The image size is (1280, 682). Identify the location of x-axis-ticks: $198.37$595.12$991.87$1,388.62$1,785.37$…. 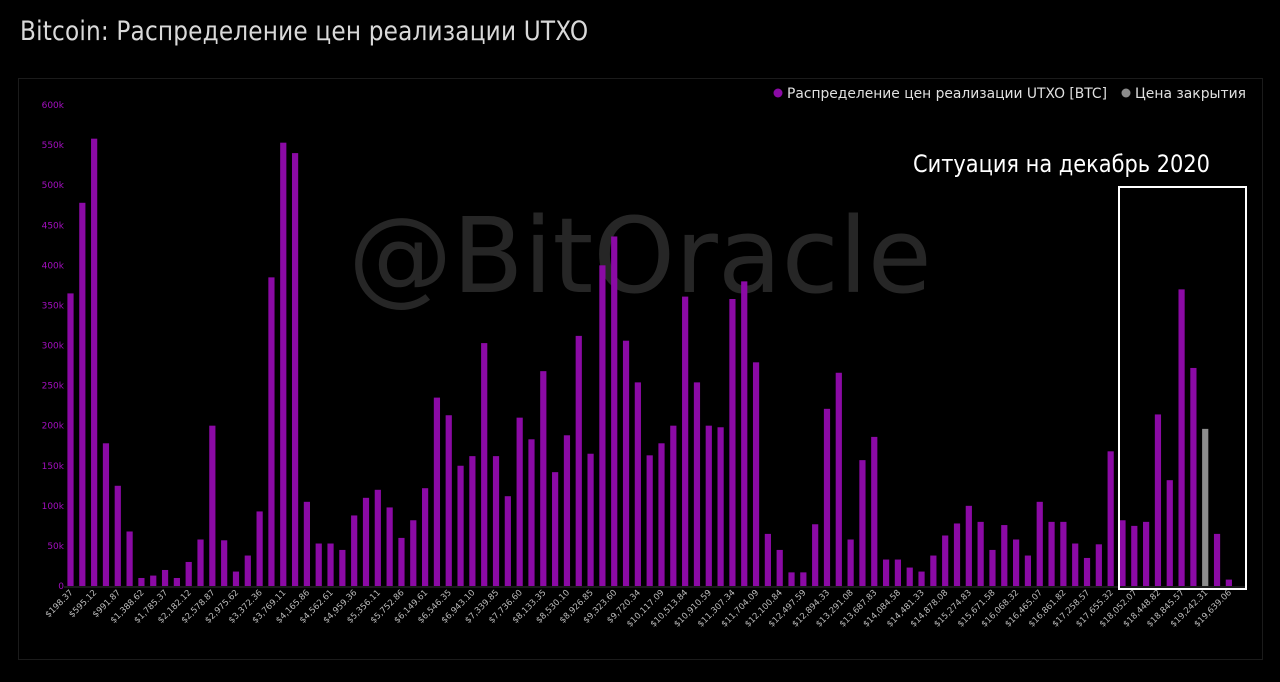
(639, 608).